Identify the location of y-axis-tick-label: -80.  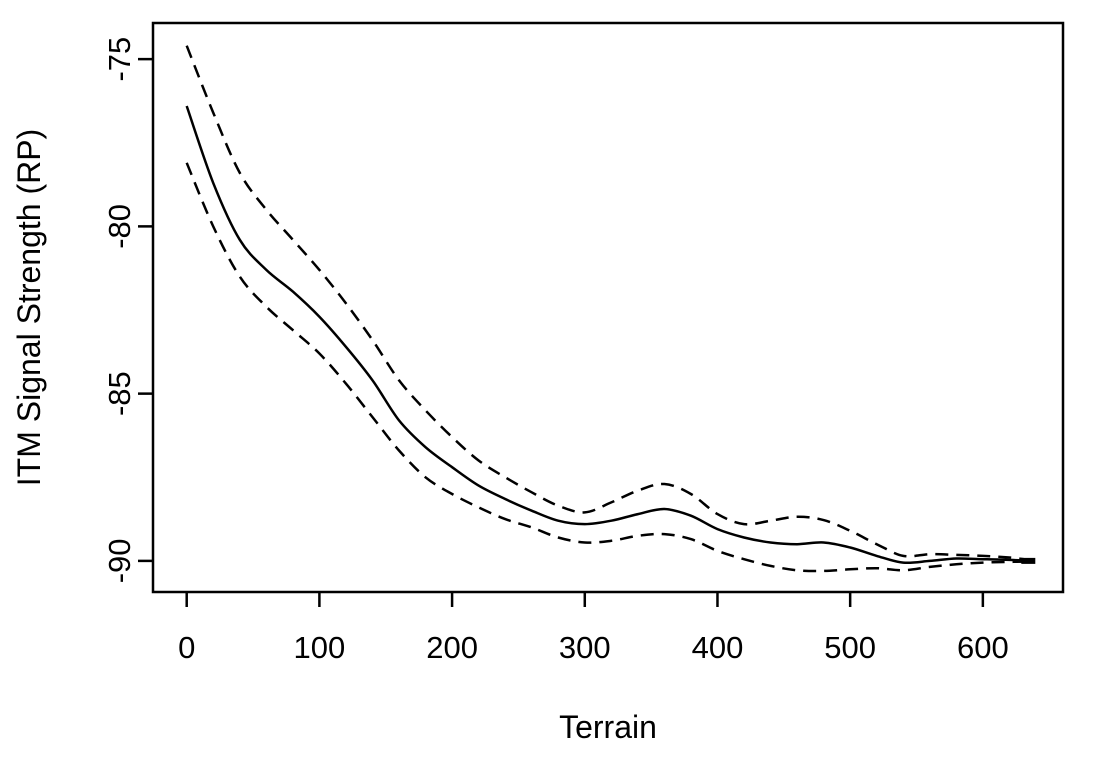
(119, 226).